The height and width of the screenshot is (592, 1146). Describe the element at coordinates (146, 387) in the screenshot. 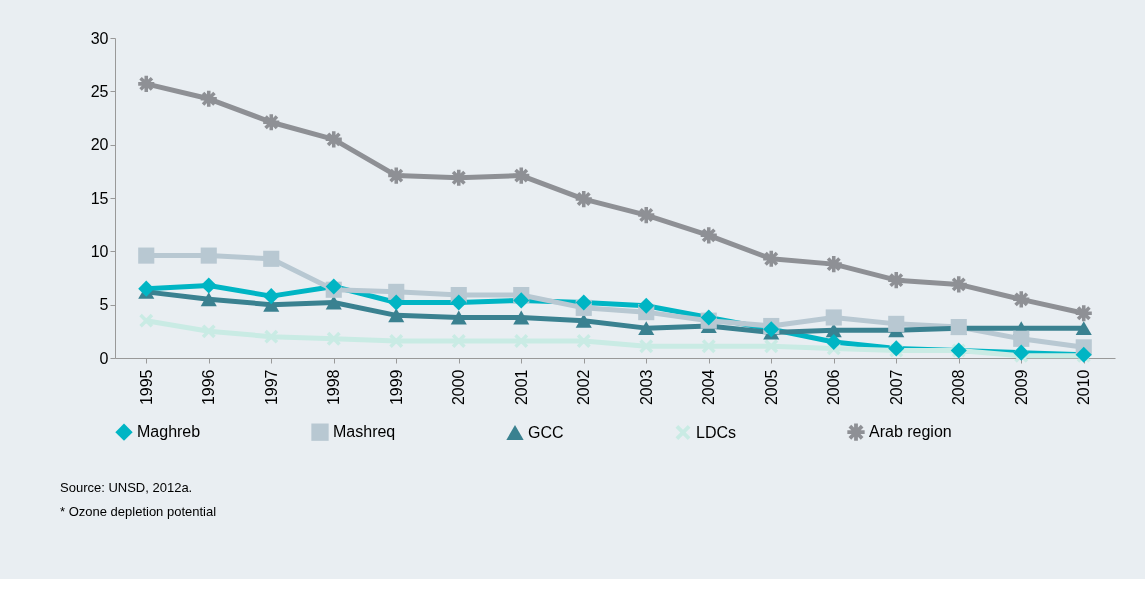

I see `x-tick-label: 1995` at that location.